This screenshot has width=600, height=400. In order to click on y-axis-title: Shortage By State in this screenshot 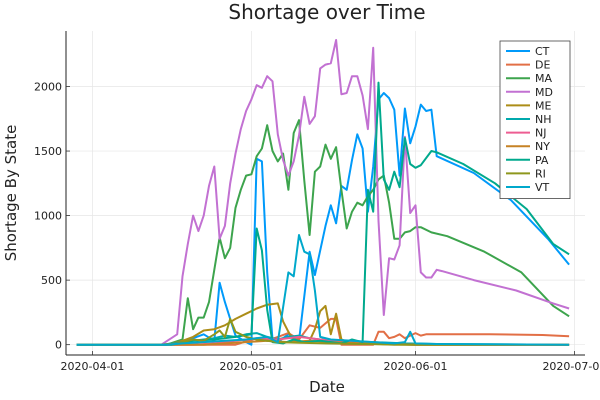, I will do `click(11, 193)`.